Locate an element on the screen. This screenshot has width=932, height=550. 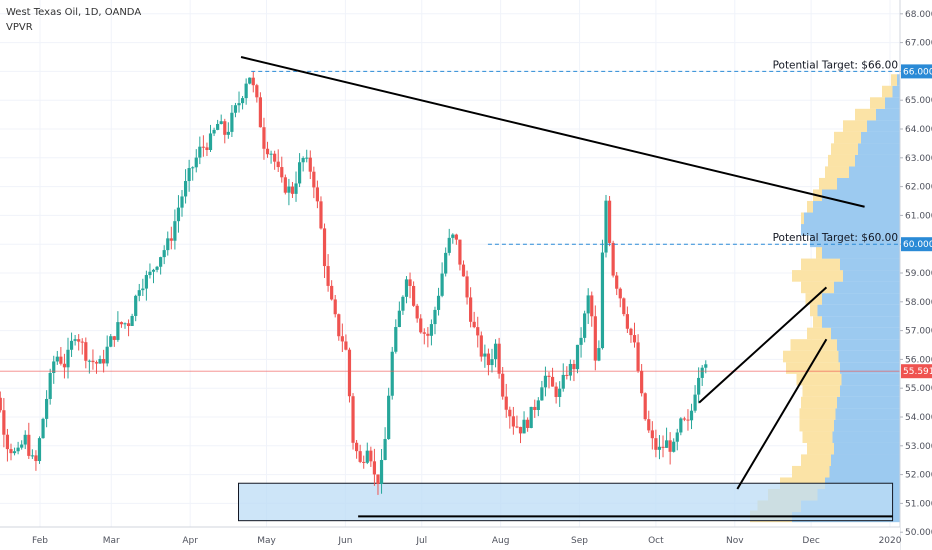
time-axis: Feb Mar Apr May Jun Jul Aug Sep Oct Nov Dec 2020 is located at coordinates (451, 538).